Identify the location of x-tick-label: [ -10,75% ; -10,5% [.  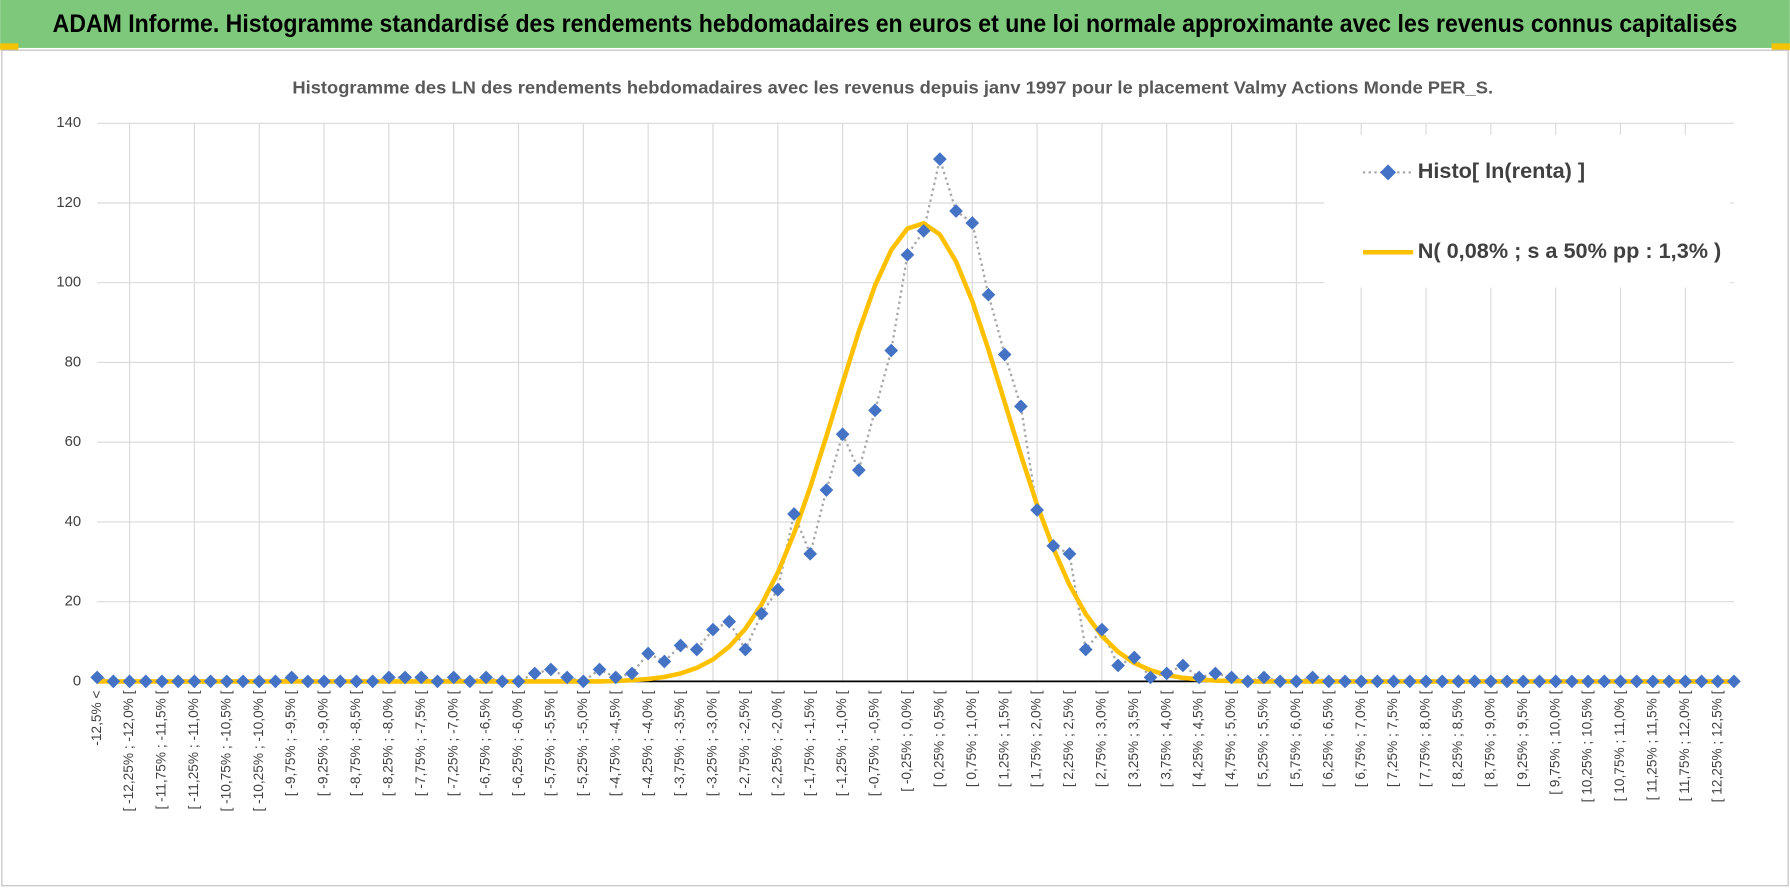
(225, 750).